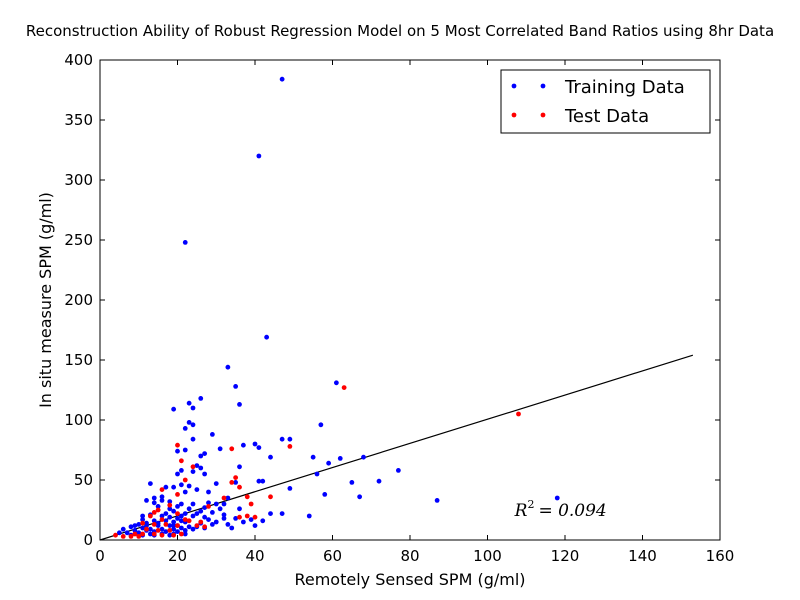 The height and width of the screenshot is (600, 800). What do you see at coordinates (78, 120) in the screenshot?
I see `y-tick-label: 350` at bounding box center [78, 120].